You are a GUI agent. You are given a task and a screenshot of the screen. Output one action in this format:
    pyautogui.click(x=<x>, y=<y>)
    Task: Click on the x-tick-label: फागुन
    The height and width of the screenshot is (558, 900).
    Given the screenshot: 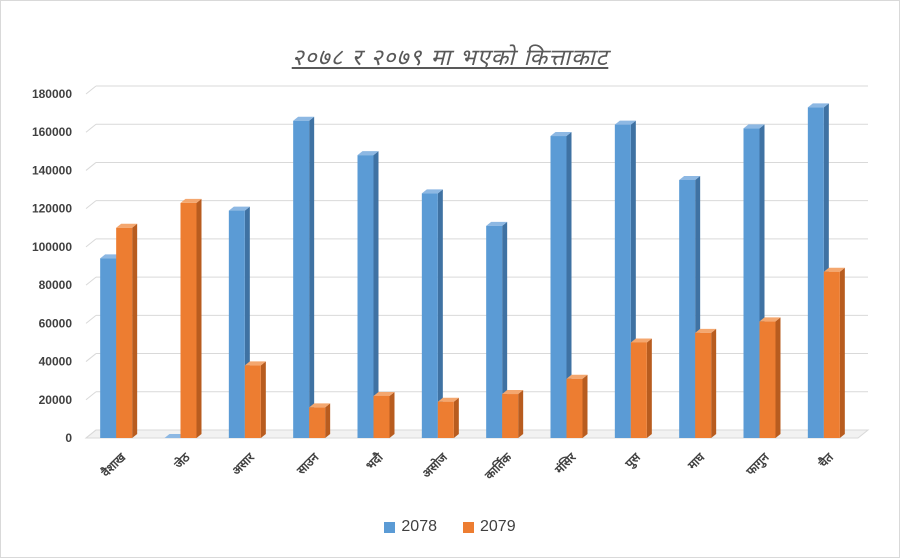 What is the action you would take?
    pyautogui.click(x=758, y=464)
    